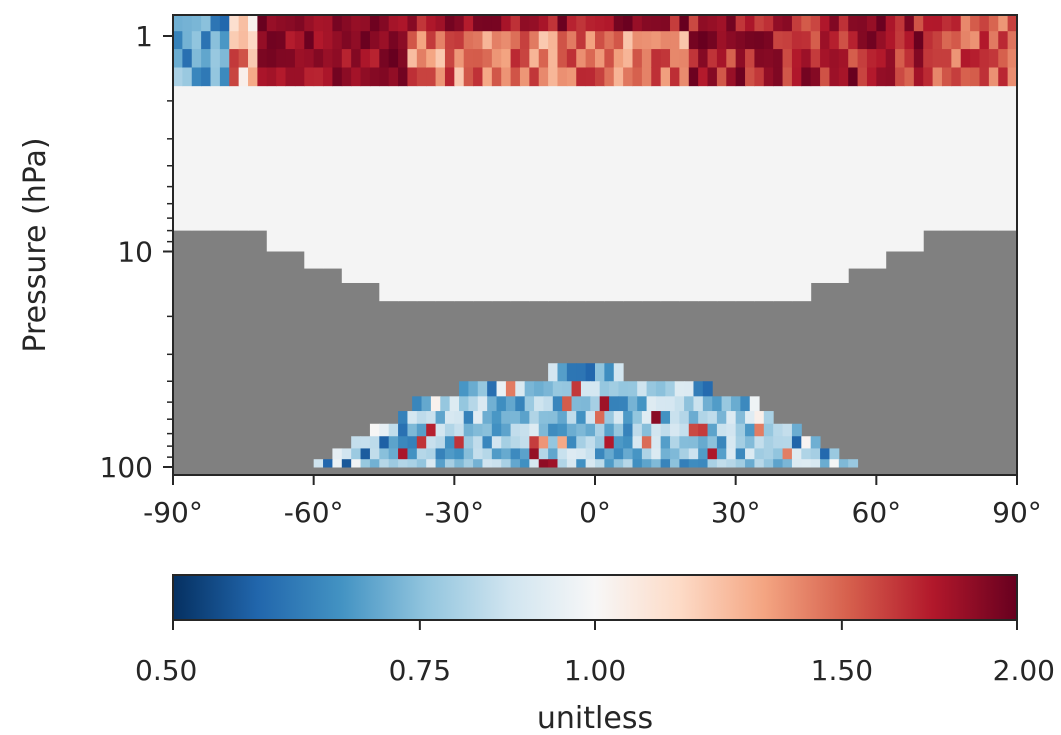 This screenshot has height=735, width=1061. I want to click on x-tick-label: -60°, so click(314, 512).